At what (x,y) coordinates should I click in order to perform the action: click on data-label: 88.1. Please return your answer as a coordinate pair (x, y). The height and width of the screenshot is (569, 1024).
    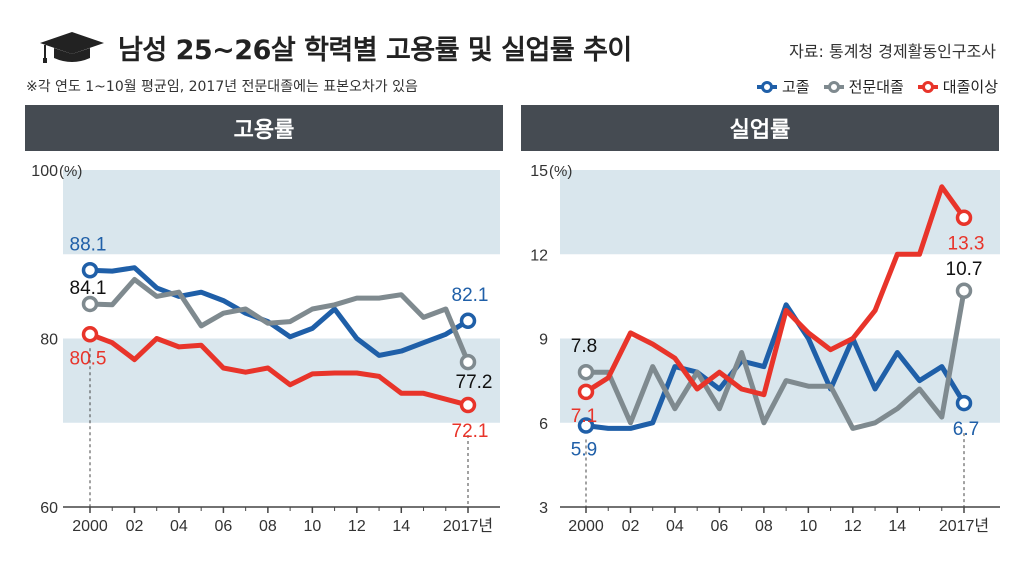
    Looking at the image, I should click on (88, 244).